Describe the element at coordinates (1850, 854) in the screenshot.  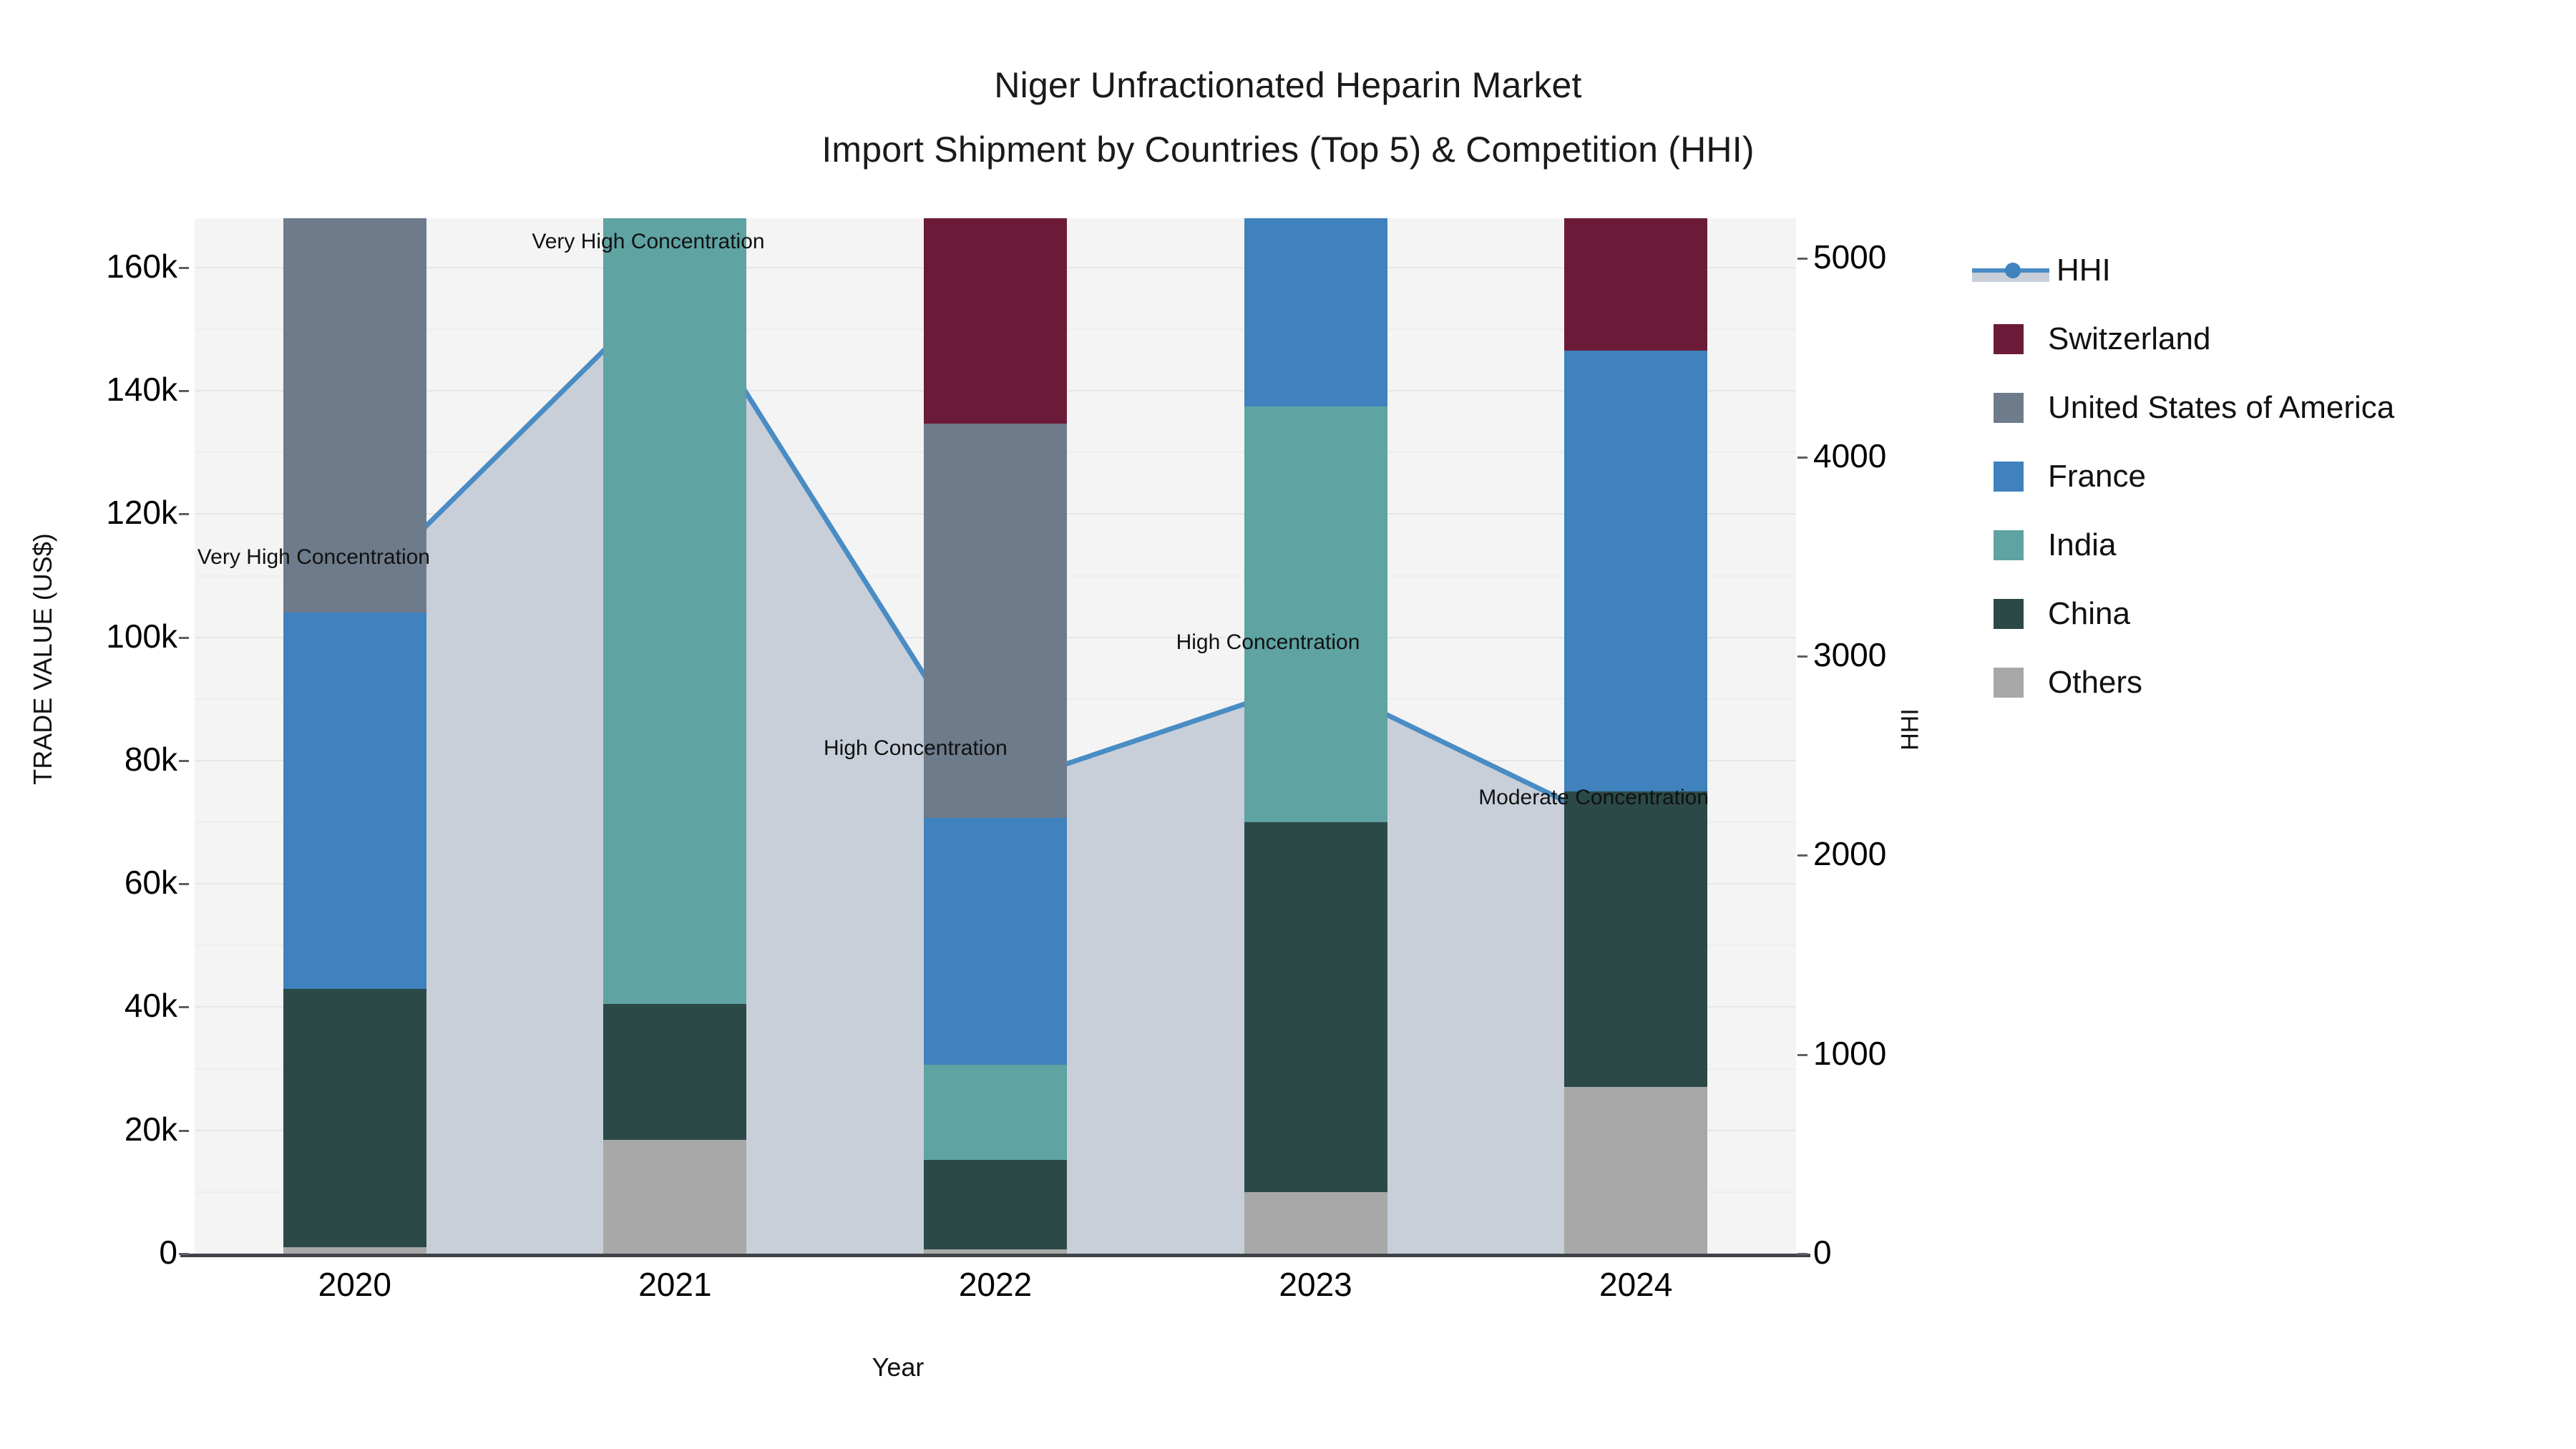
I see `y-axis-right-tick-label: 2000` at that location.